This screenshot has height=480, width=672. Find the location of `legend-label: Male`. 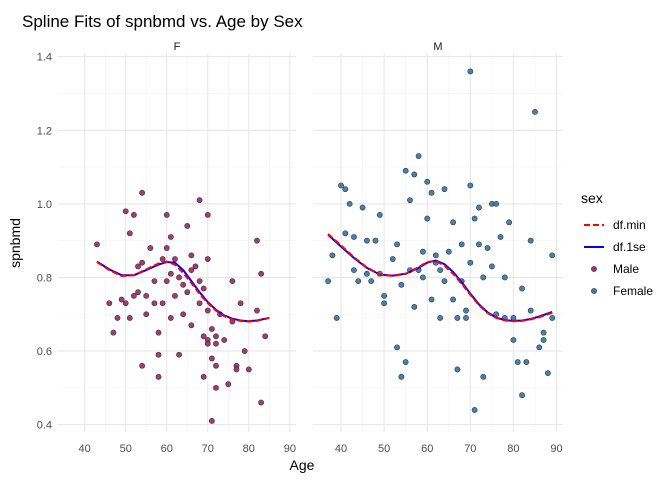

legend-label: Male is located at coordinates (626, 269).